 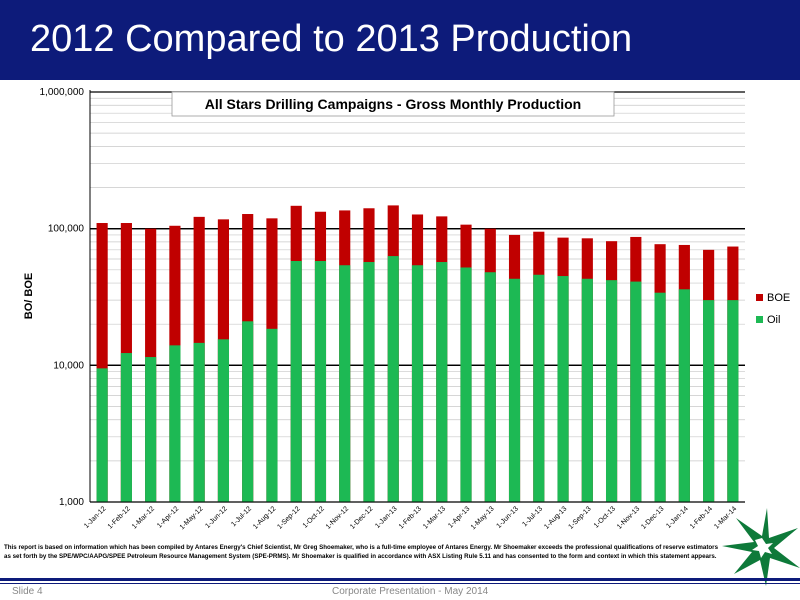 What do you see at coordinates (532, 516) in the screenshot?
I see `x-tick-label: 1-Jul-13` at bounding box center [532, 516].